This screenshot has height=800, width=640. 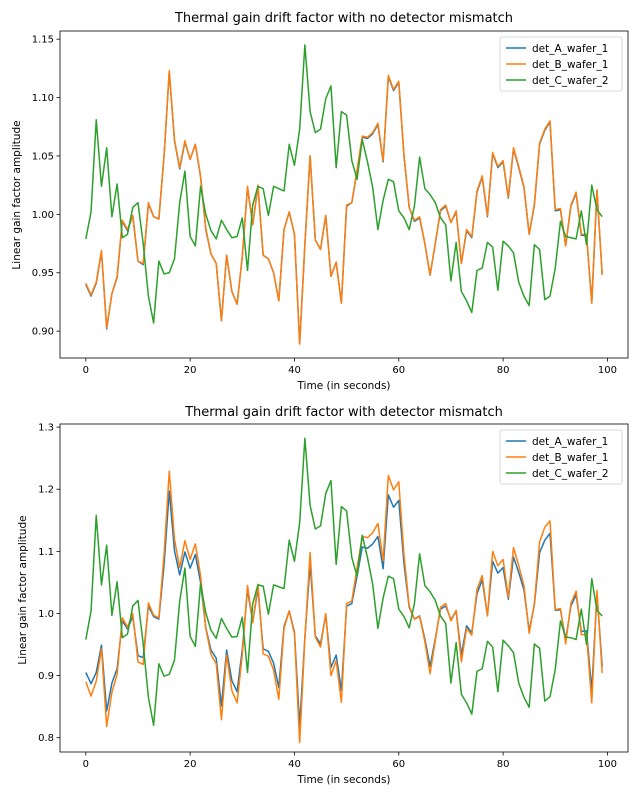 I want to click on y-tick-label: 0.8, so click(x=46, y=738).